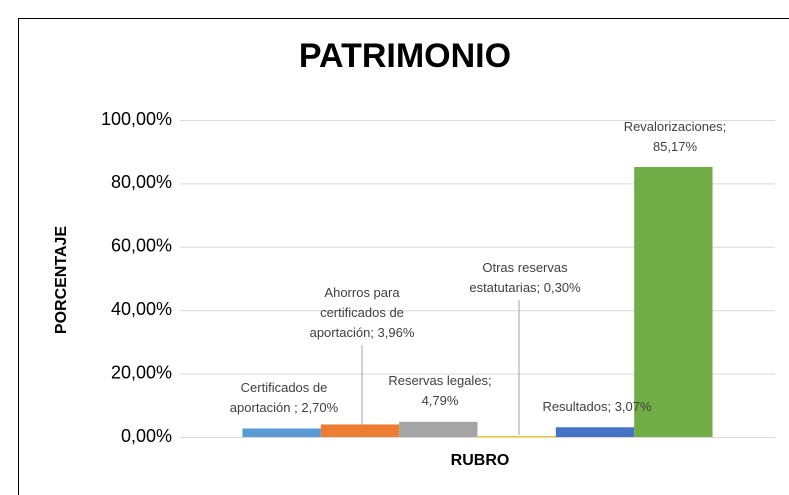 The image size is (789, 495). I want to click on y-tick-label: 80,00%, so click(141, 182).